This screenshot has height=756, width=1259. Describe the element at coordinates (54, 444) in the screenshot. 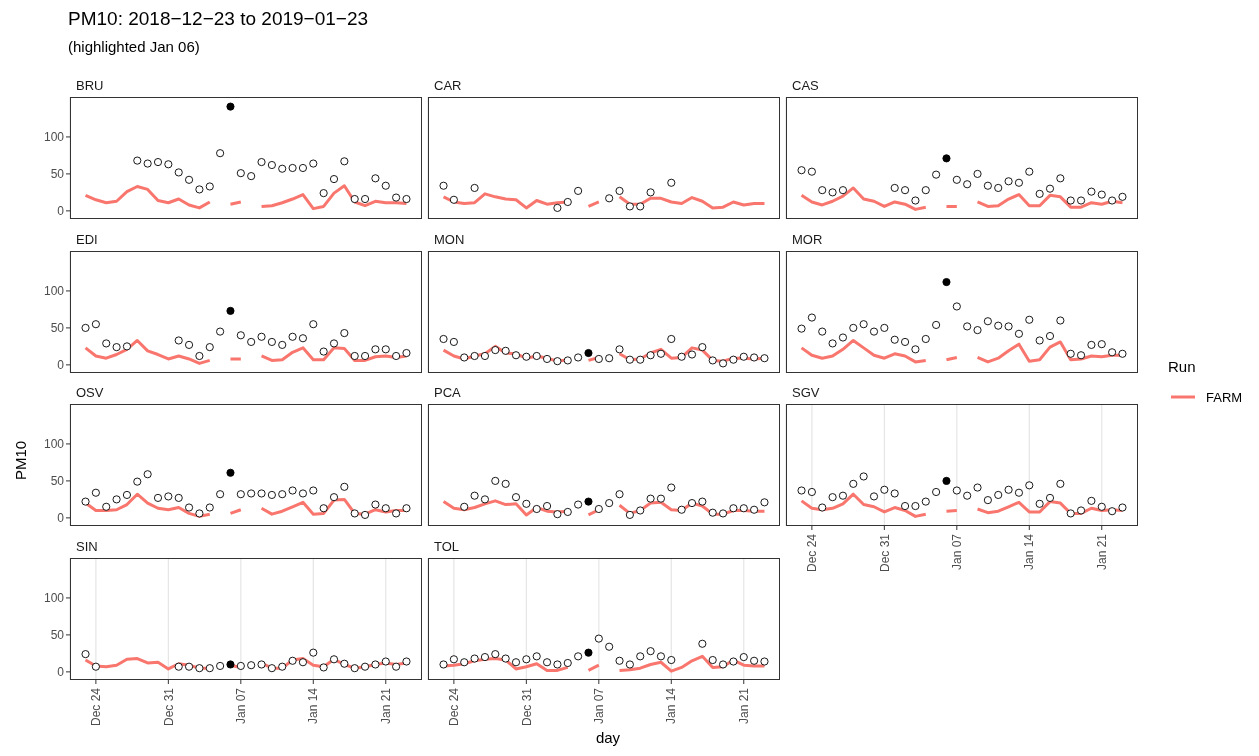

I see `y-tick-label: 100` at that location.